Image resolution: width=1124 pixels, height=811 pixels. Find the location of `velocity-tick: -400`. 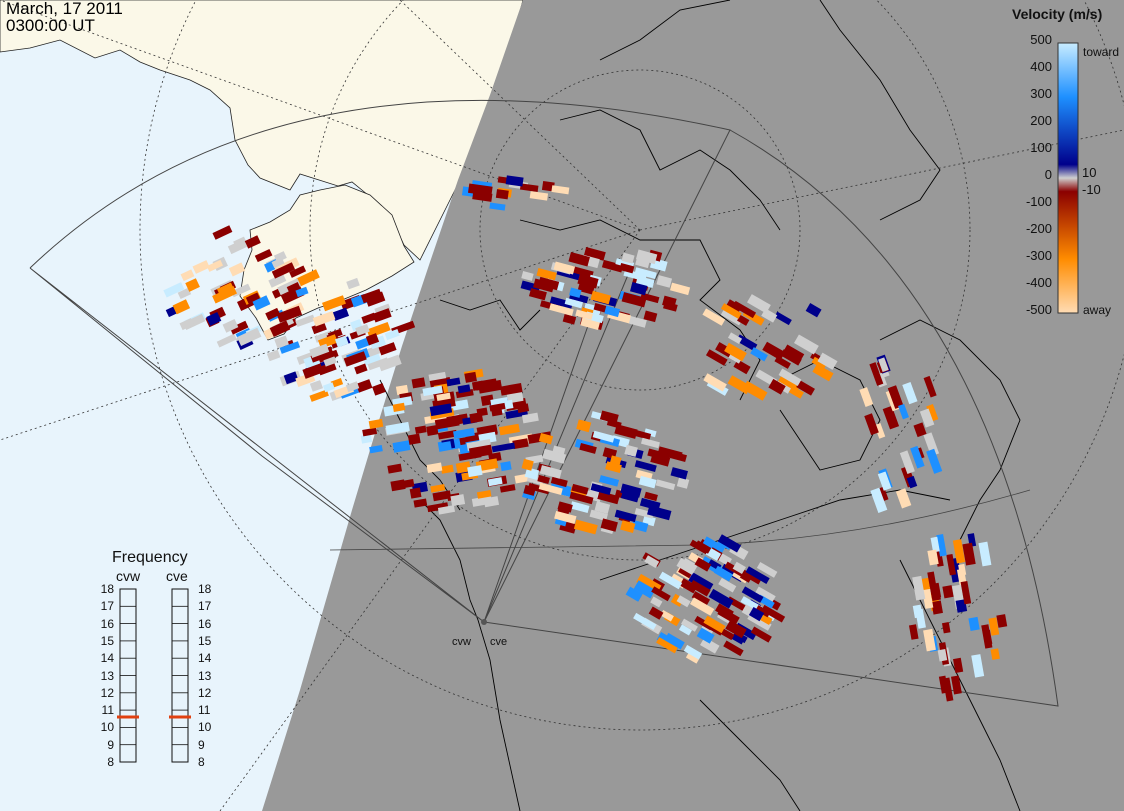

velocity-tick: -400 is located at coordinates (1038, 282).